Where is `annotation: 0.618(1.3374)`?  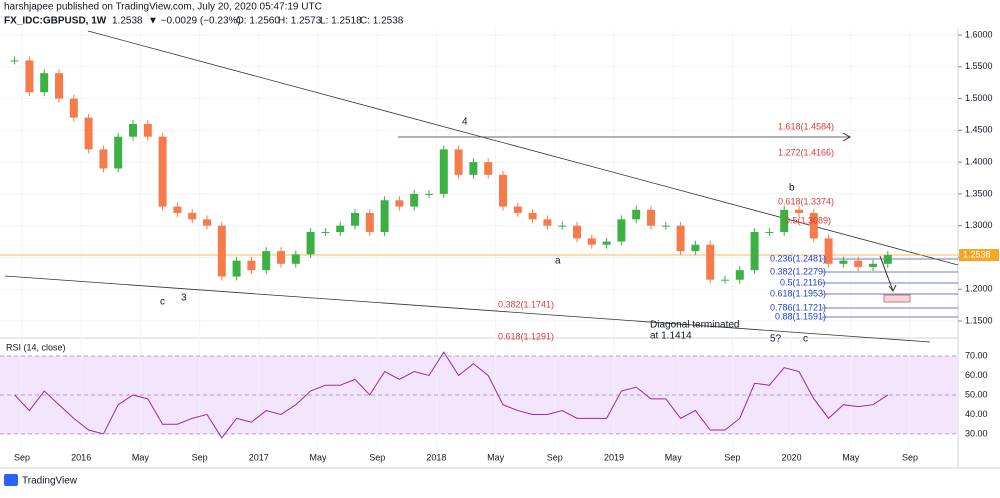 annotation: 0.618(1.3374) is located at coordinates (806, 201).